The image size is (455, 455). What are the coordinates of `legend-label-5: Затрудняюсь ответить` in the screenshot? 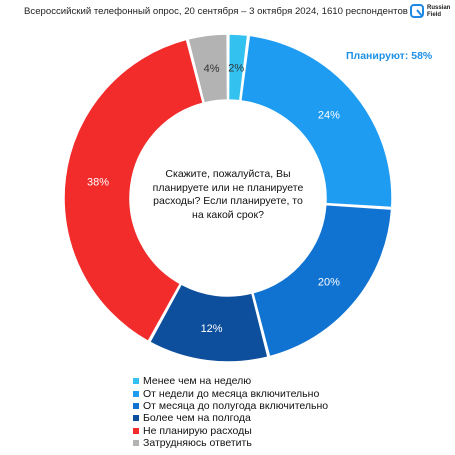 It's located at (197, 443).